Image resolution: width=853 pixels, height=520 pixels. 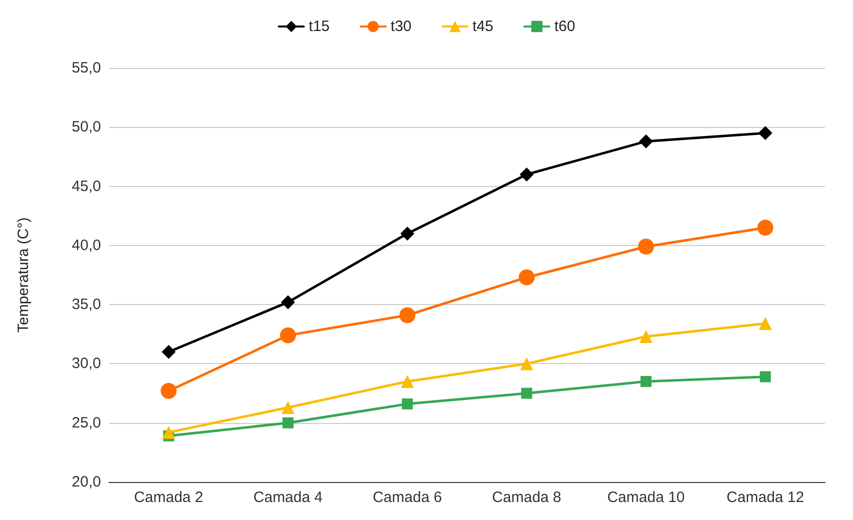 I want to click on y-tick-label: 30,0, so click(x=86, y=363).